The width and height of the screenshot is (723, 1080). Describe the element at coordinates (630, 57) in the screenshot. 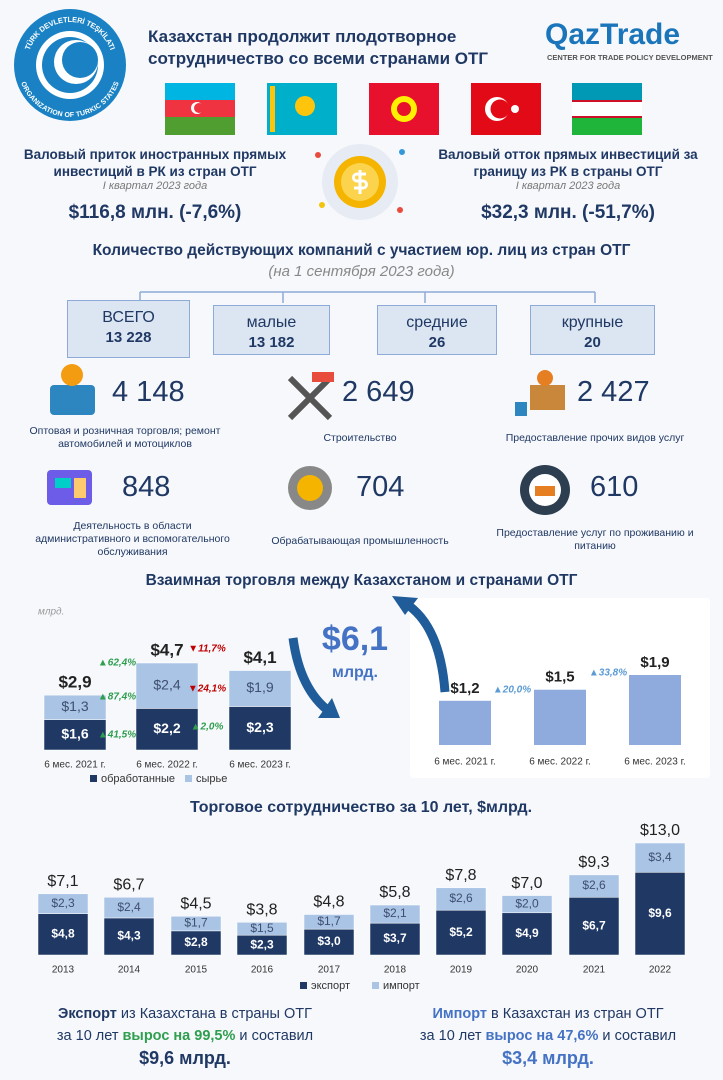

I see `logo-tagline: CENTER FOR TRADE POLICY DEVELOPMENT` at that location.